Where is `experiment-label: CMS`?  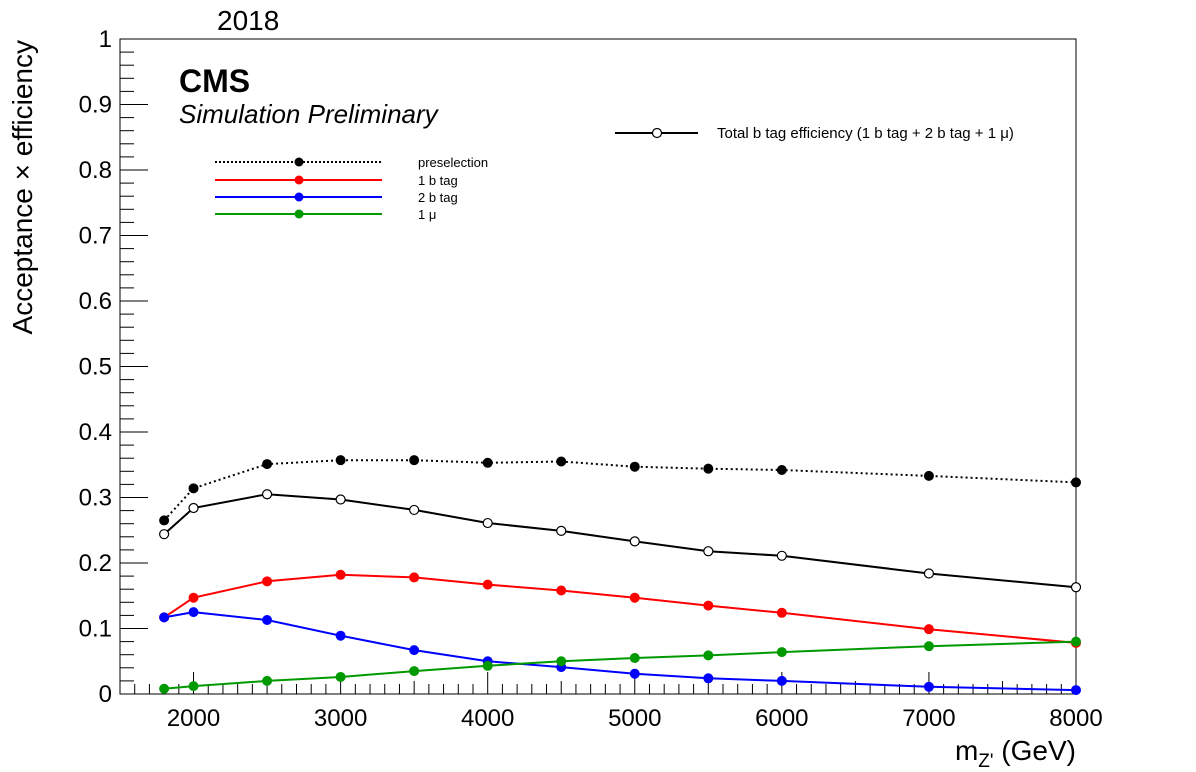 experiment-label: CMS is located at coordinates (214, 81).